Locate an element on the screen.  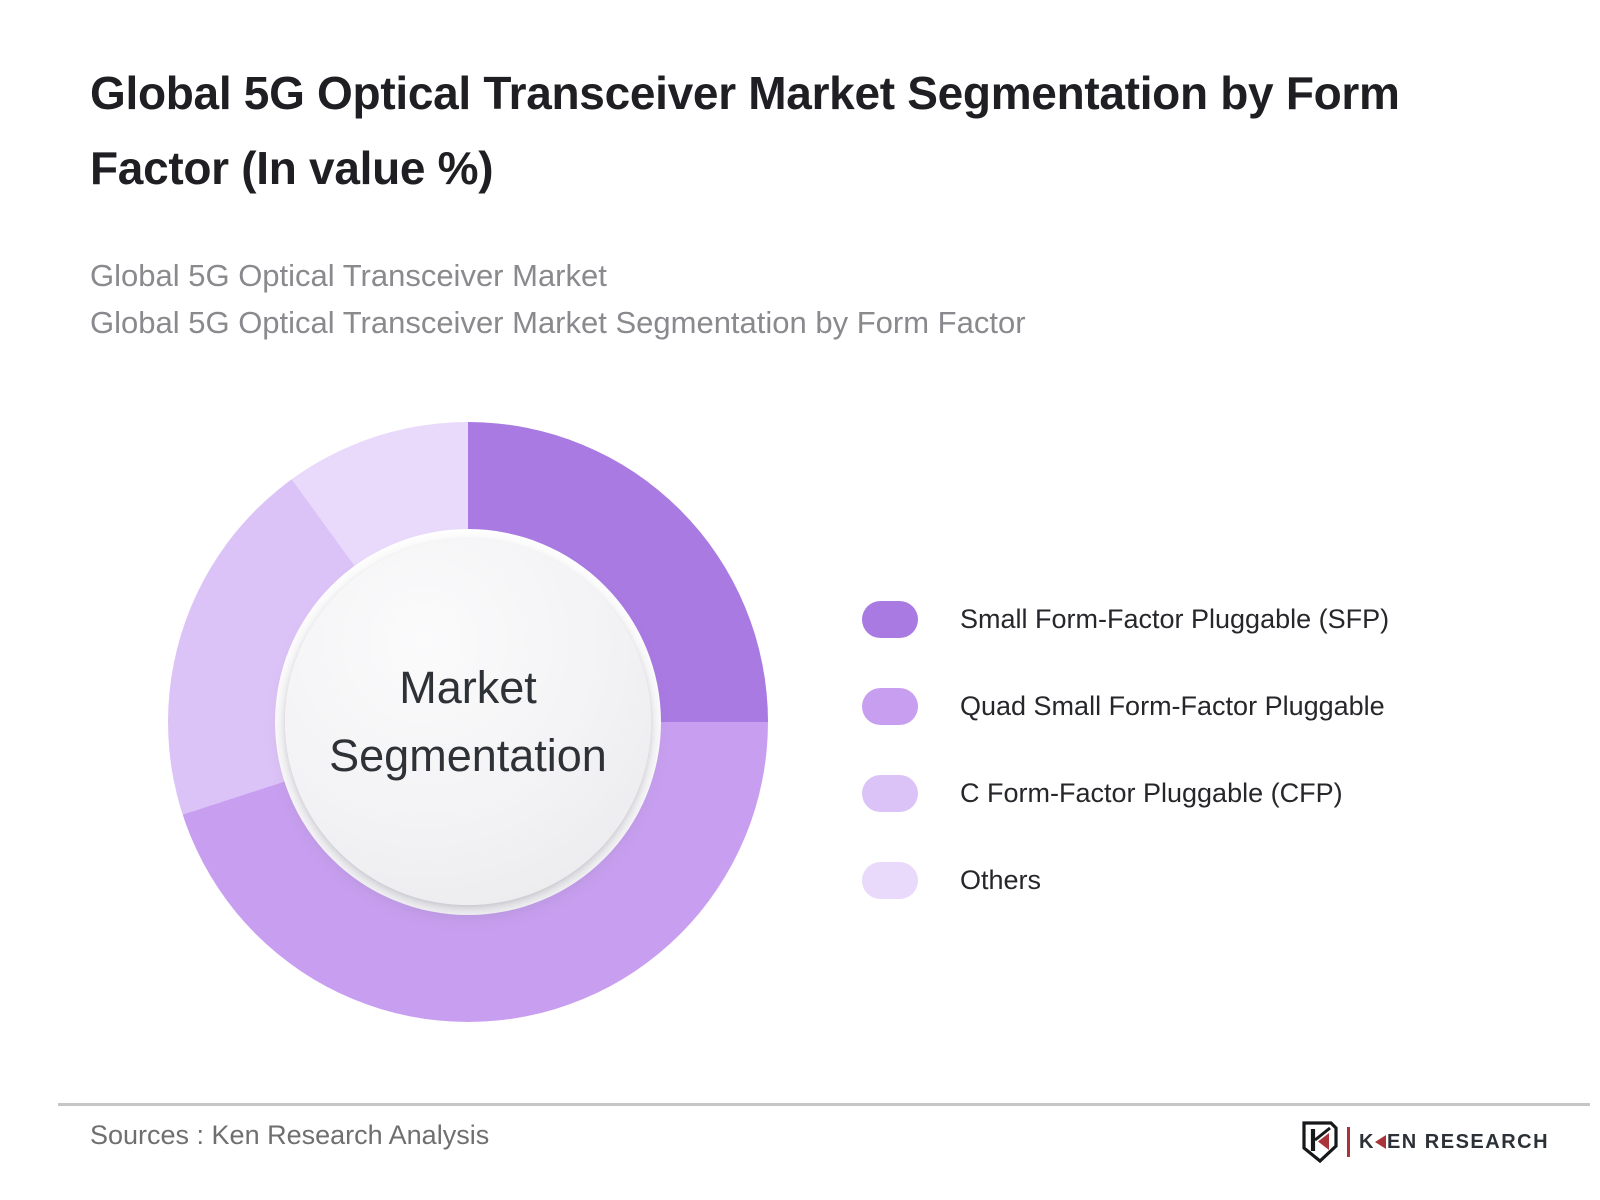
legend-item-sfp: Small Form-Factor Pluggable (SFP) is located at coordinates (1125, 619).